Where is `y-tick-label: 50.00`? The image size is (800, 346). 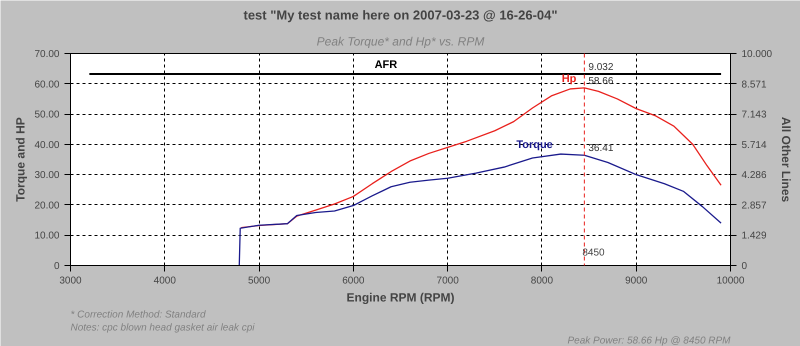
y-tick-label: 50.00 is located at coordinates (47, 115).